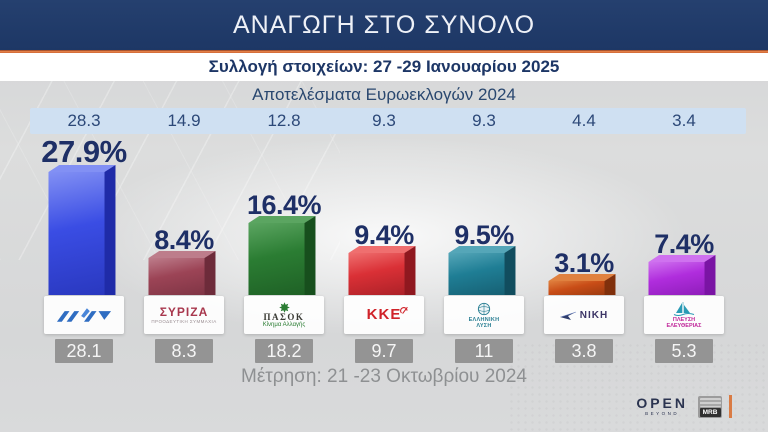  What do you see at coordinates (384, 51) in the screenshot?
I see `orange-divider` at bounding box center [384, 51].